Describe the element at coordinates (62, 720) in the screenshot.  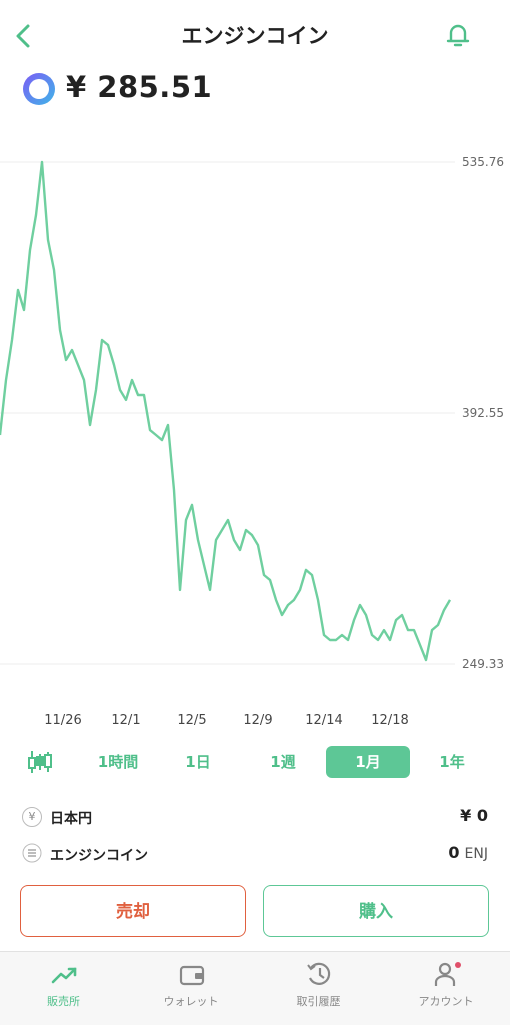
I see `x-tick-label: 11/26` at that location.